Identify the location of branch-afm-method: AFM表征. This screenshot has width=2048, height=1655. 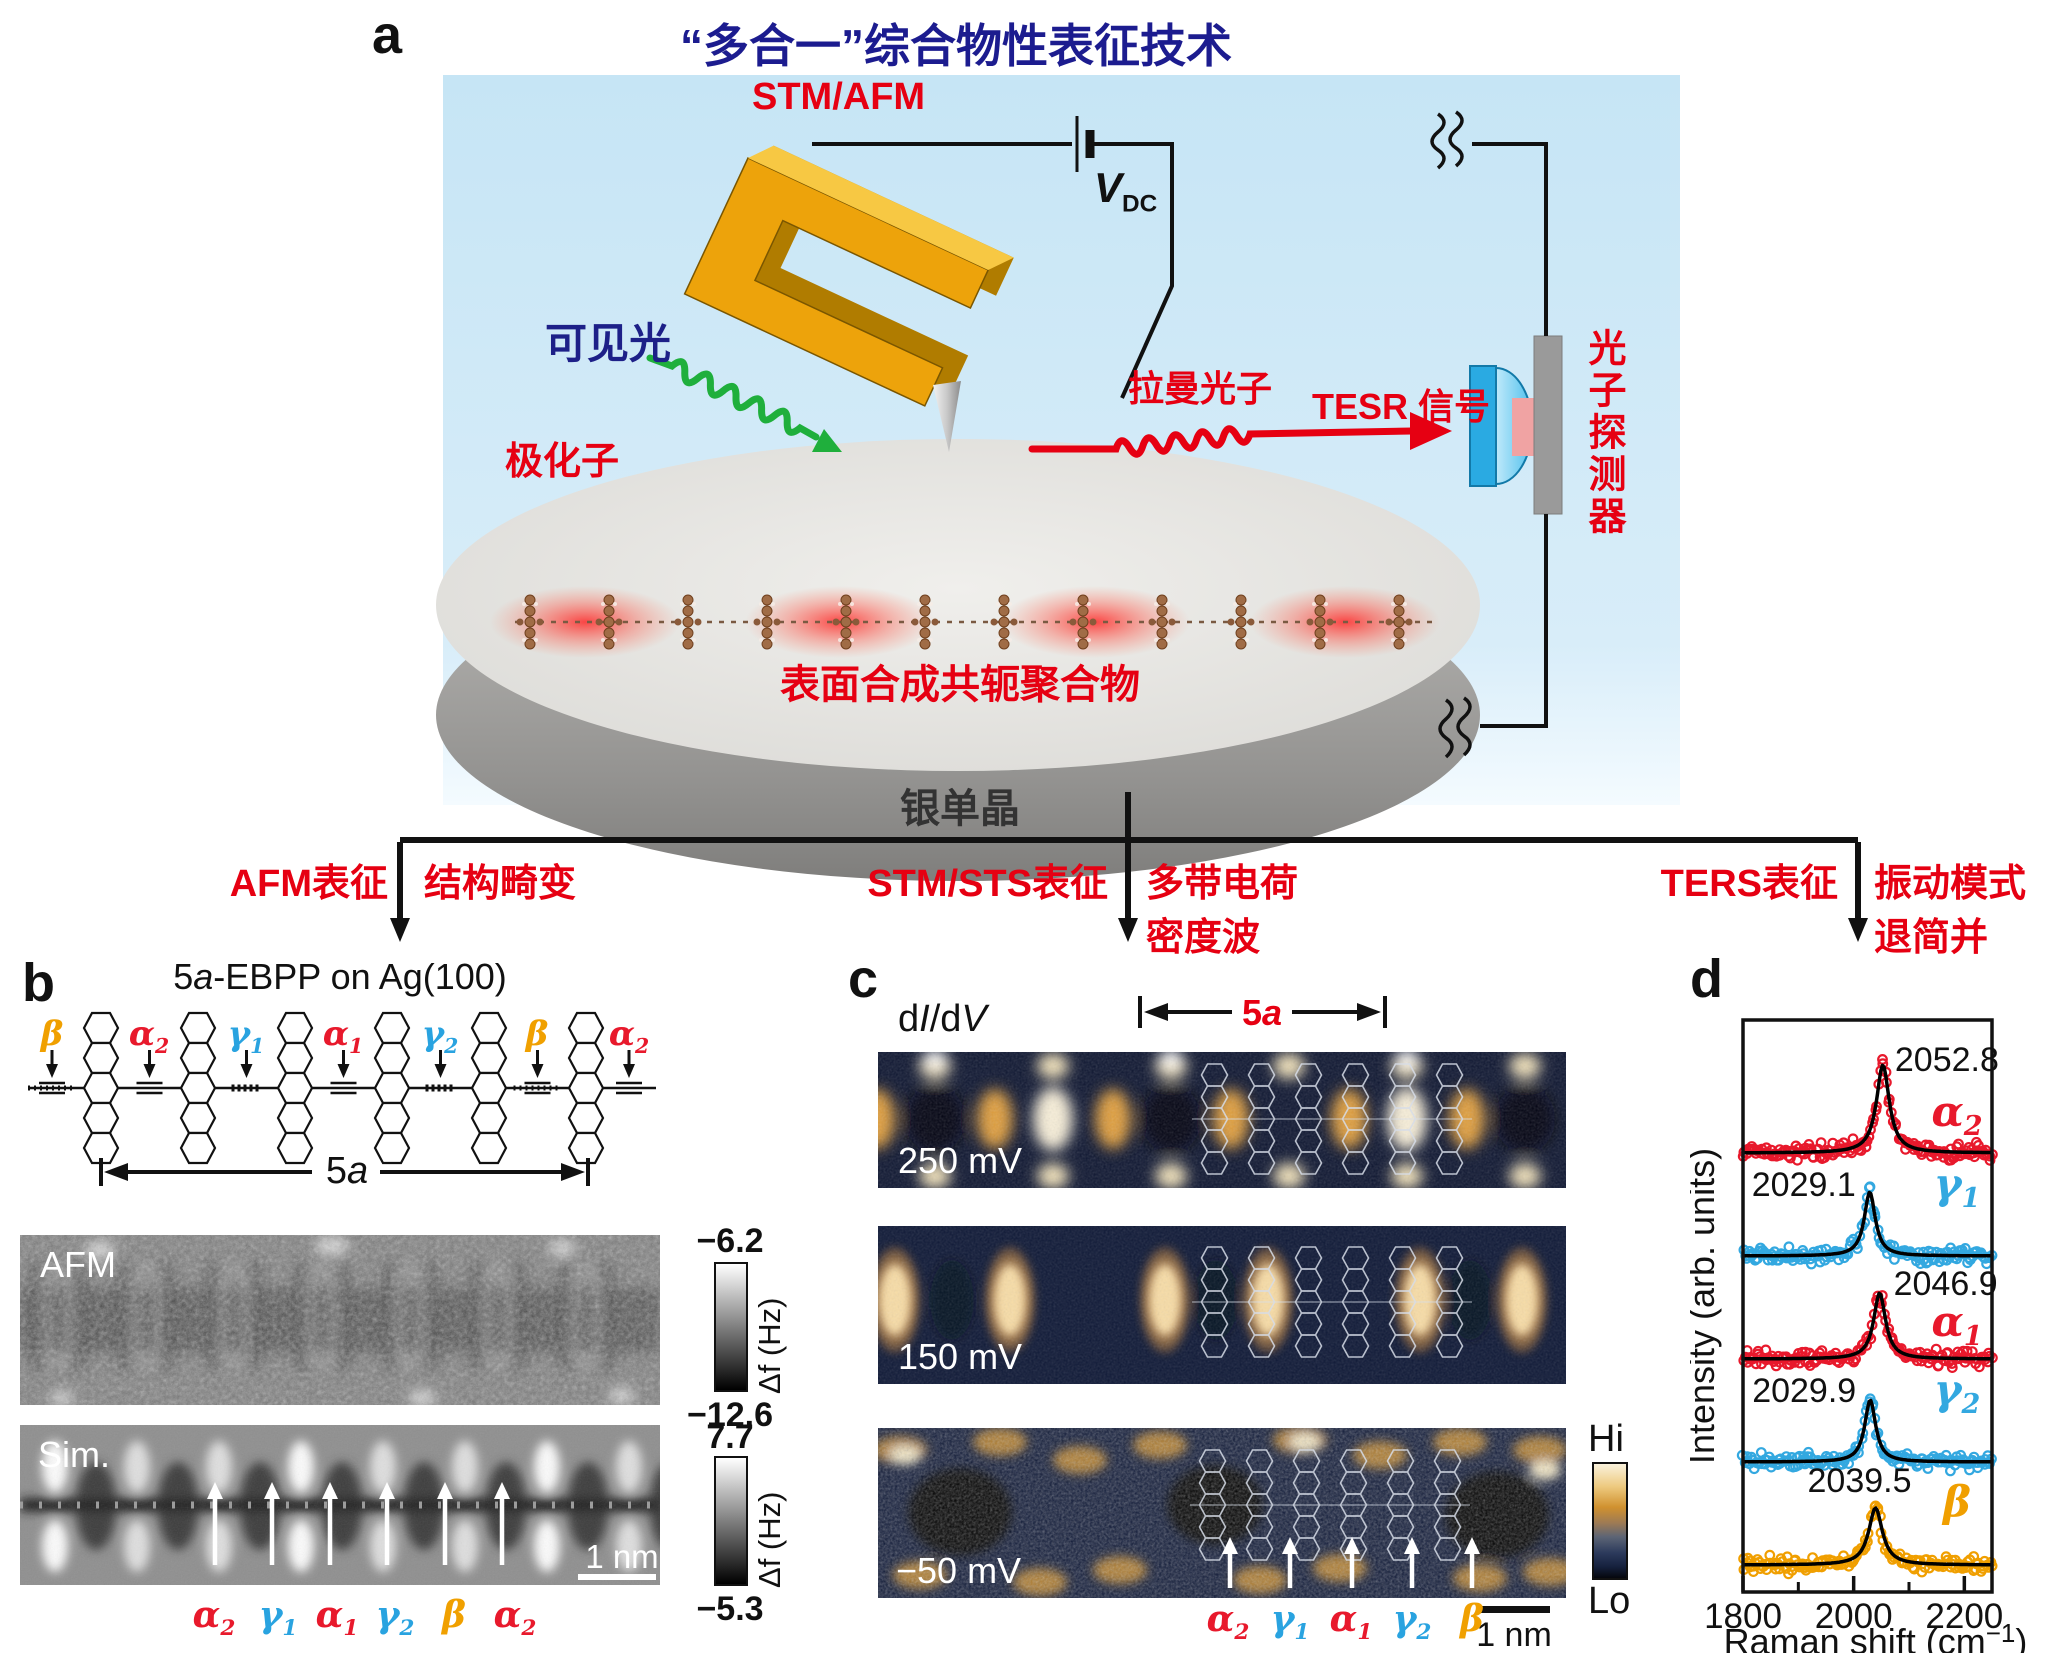
(308, 884).